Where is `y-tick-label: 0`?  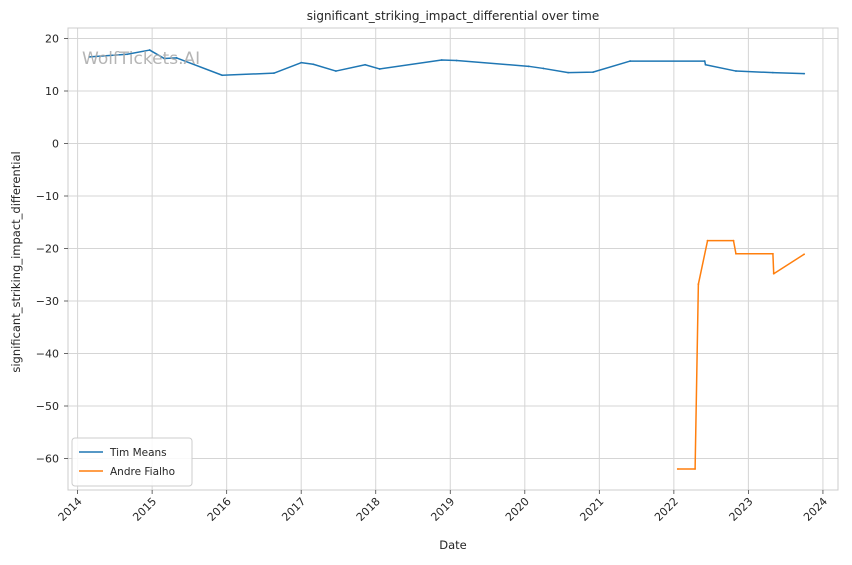 y-tick-label: 0 is located at coordinates (55, 144).